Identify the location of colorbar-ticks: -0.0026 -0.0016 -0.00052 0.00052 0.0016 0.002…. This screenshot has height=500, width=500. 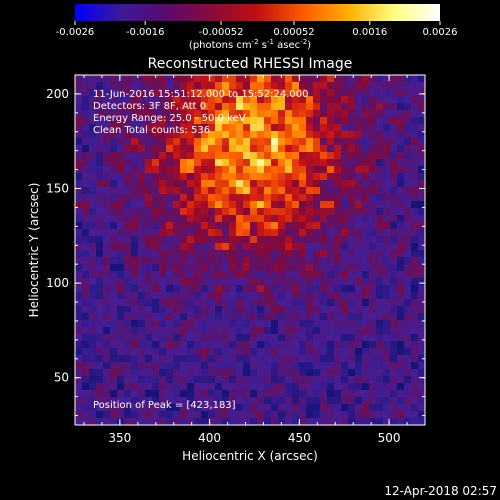
(257, 29).